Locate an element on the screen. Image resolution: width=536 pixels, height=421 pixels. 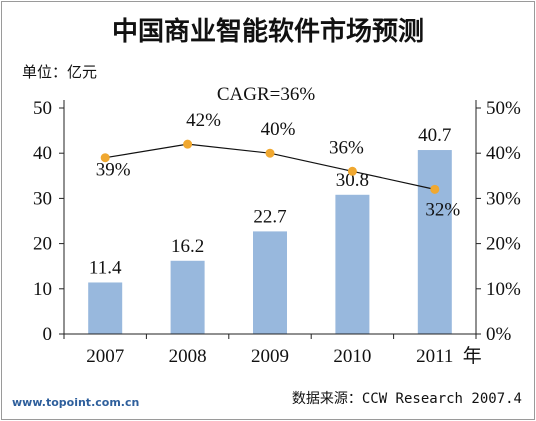
right-tick-label: 20% is located at coordinates (503, 244).